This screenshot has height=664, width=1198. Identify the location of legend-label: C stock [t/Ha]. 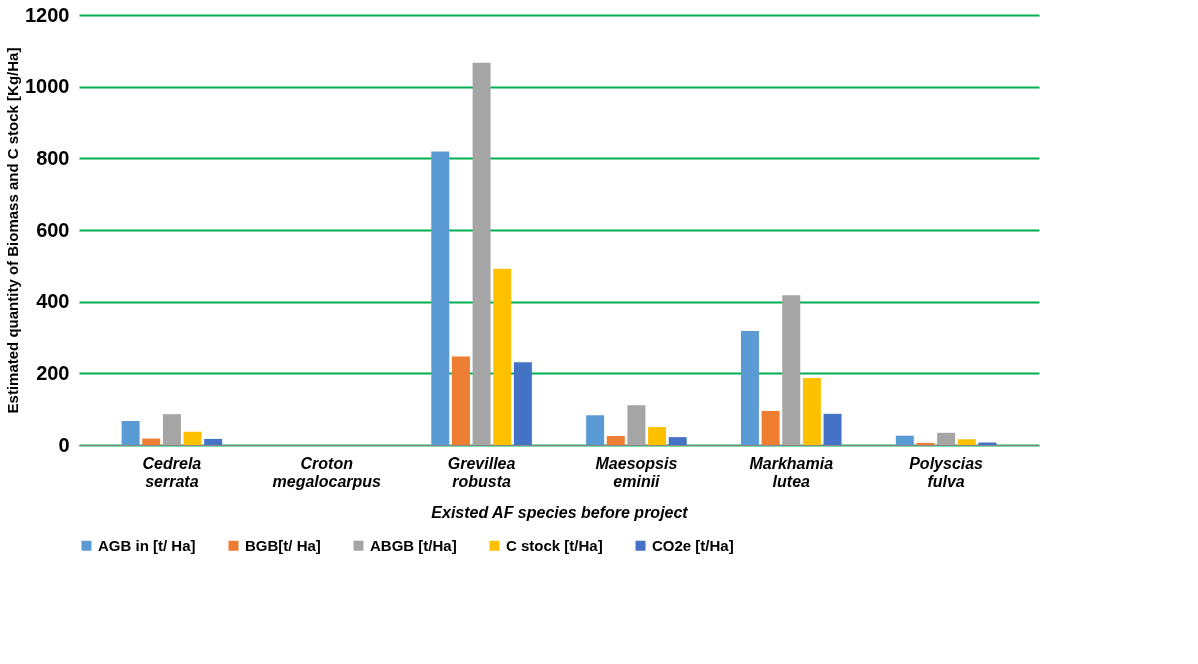
(554, 545).